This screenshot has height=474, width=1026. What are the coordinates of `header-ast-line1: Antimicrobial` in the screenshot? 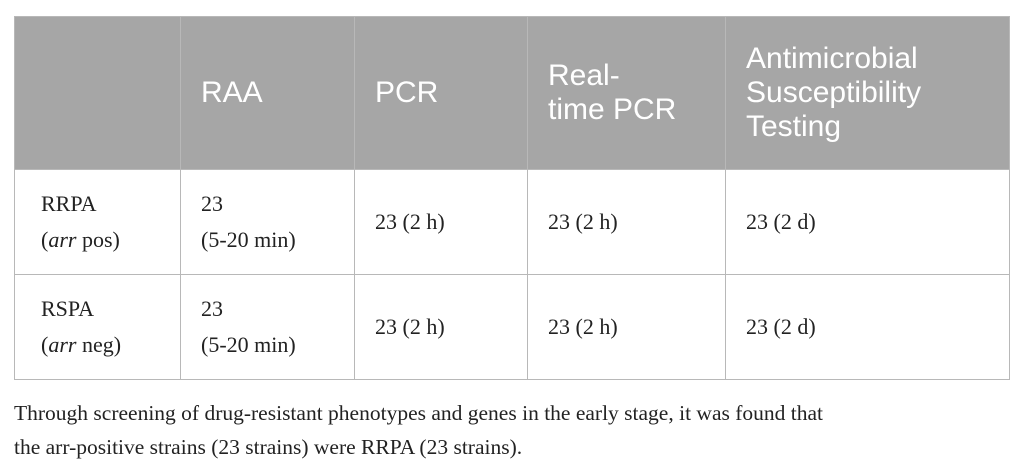 It's located at (832, 58).